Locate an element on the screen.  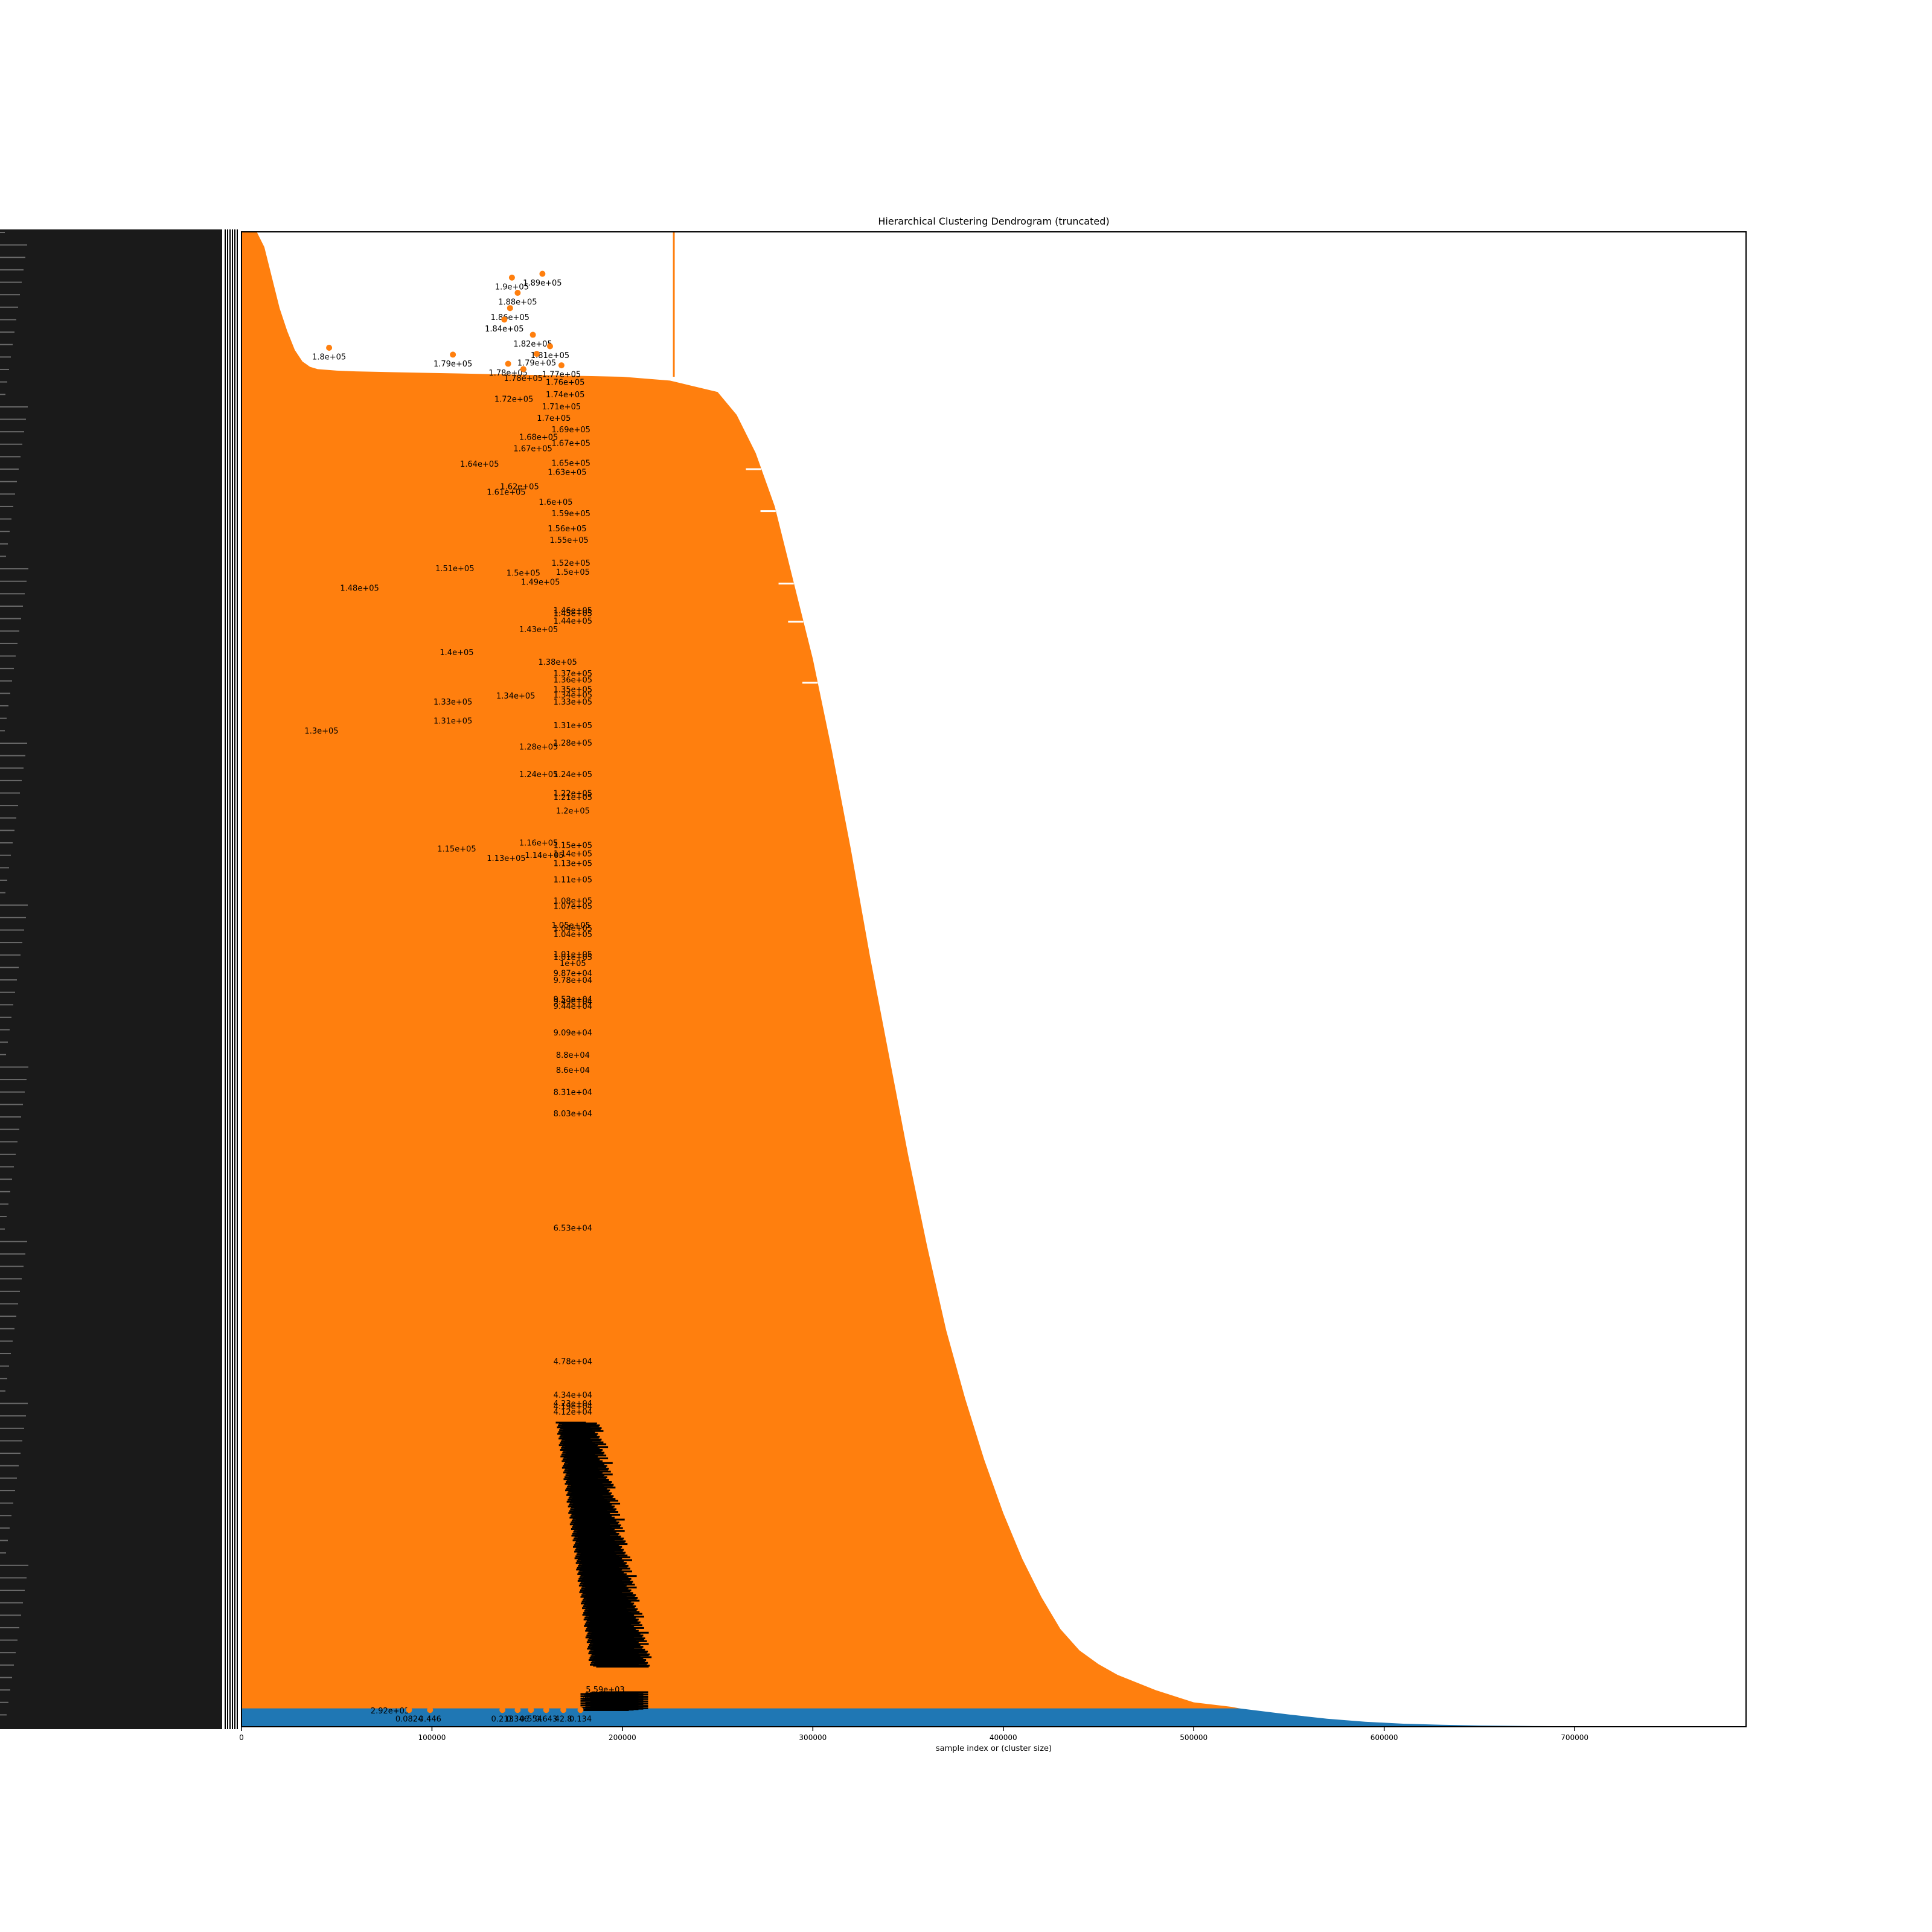
merge-point-label: 0.554 is located at coordinates (531, 1719).